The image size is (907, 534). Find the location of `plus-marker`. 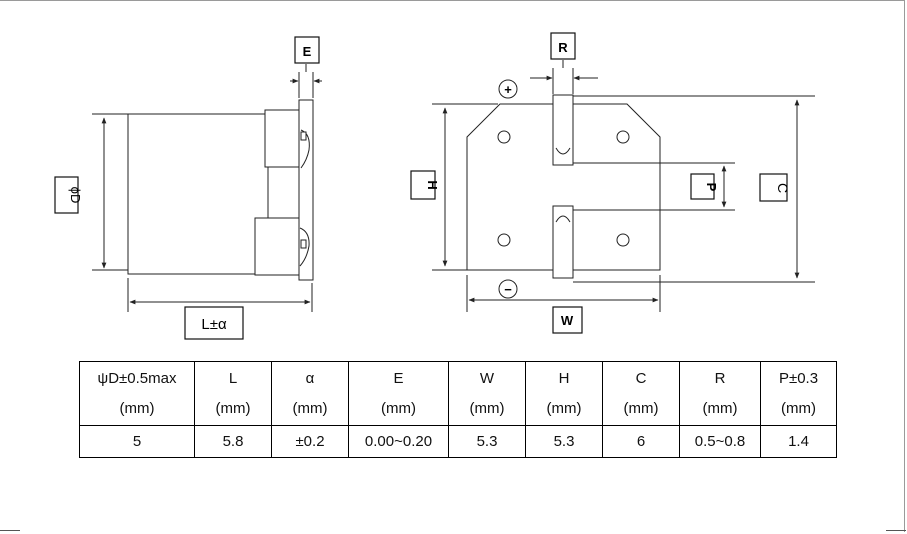

plus-marker is located at coordinates (508, 89).